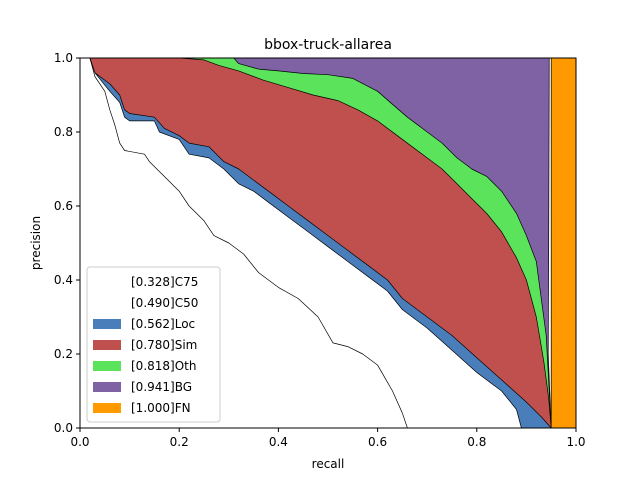 Image resolution: width=640 pixels, height=480 pixels. What do you see at coordinates (107, 366) in the screenshot?
I see `legend-swatch-0-818-oth` at bounding box center [107, 366].